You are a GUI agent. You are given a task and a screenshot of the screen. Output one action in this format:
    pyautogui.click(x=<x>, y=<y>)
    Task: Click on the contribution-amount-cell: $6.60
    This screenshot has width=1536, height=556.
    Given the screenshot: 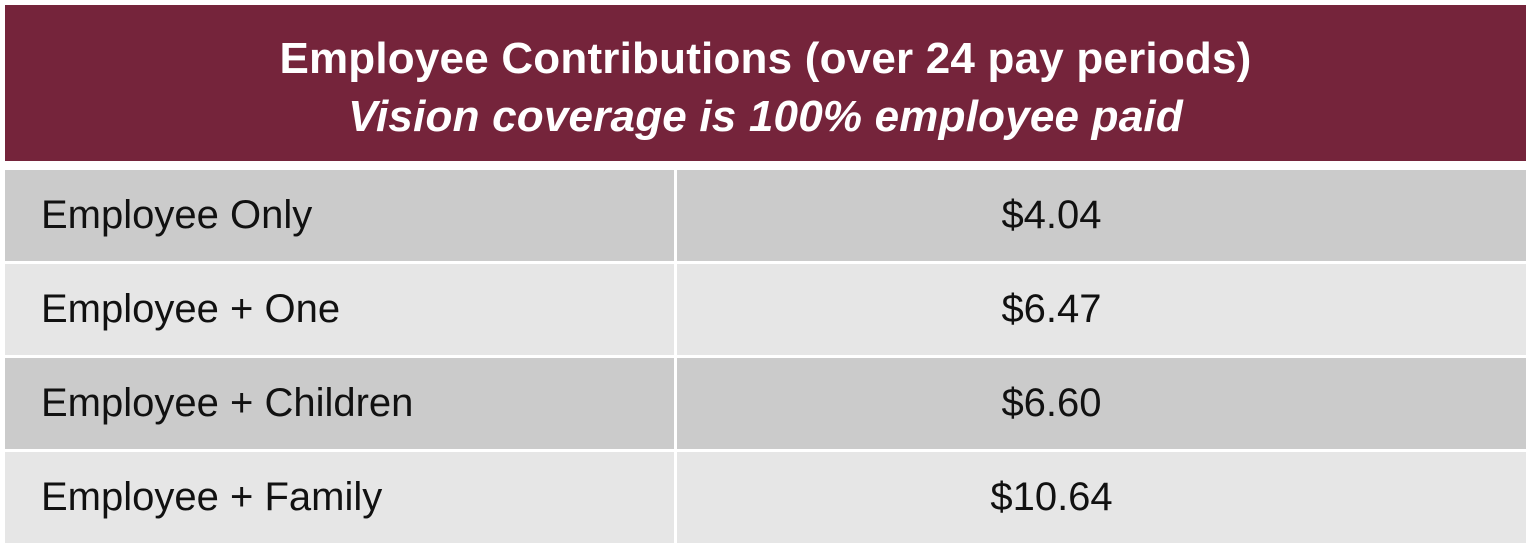 What is the action you would take?
    pyautogui.click(x=1101, y=403)
    